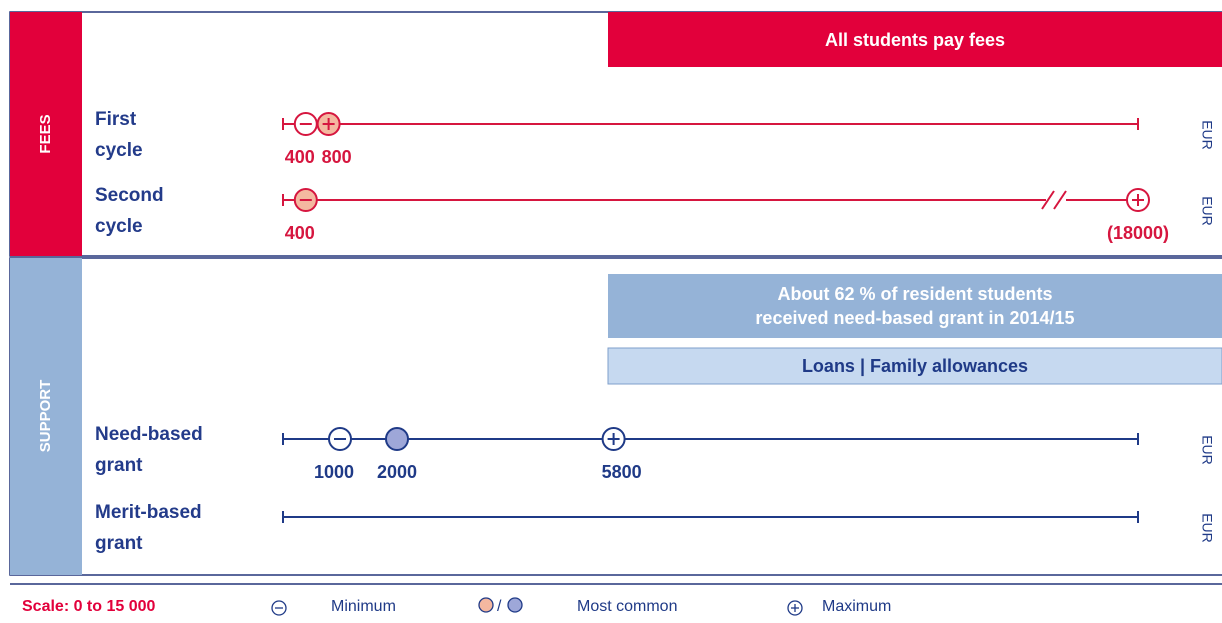 The height and width of the screenshot is (623, 1222). Describe the element at coordinates (397, 472) in the screenshot. I see `value-label: 2000` at that location.